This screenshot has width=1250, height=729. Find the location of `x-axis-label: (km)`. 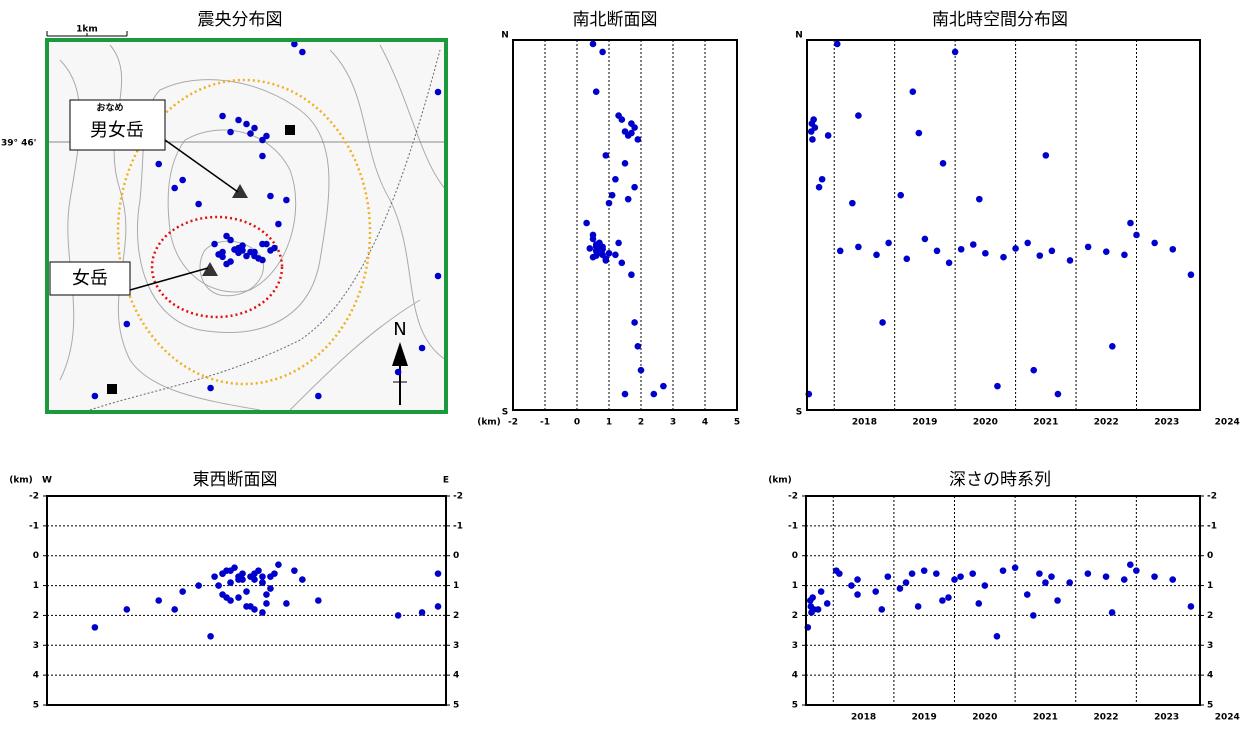

x-axis-label: (km) is located at coordinates (489, 423).